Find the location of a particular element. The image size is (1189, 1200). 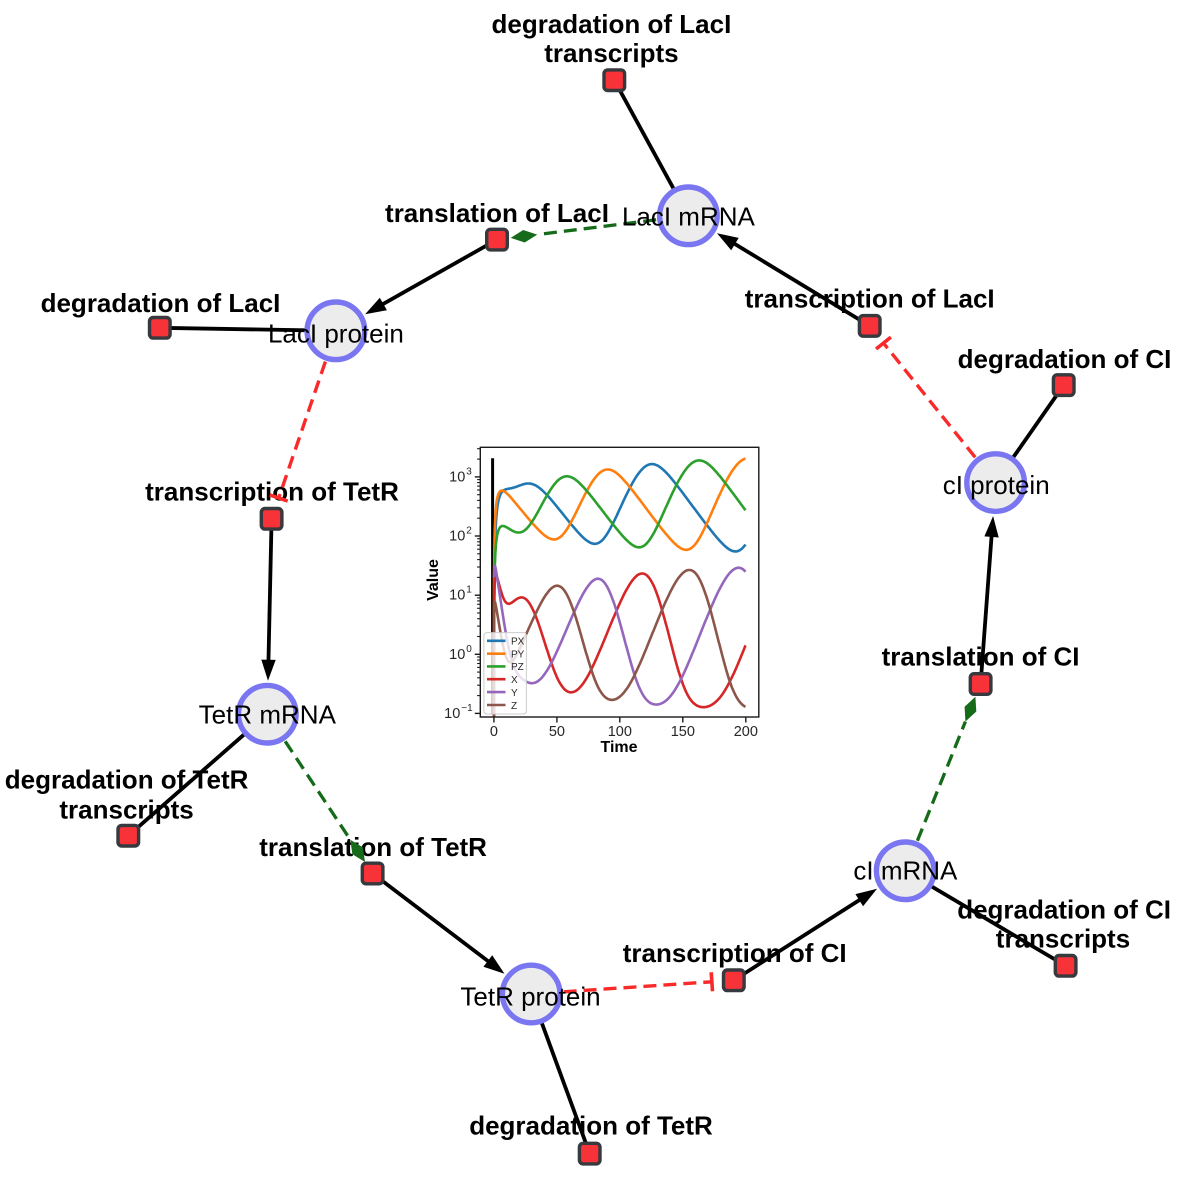

svg-text: 1 is located at coordinates (469, 590).